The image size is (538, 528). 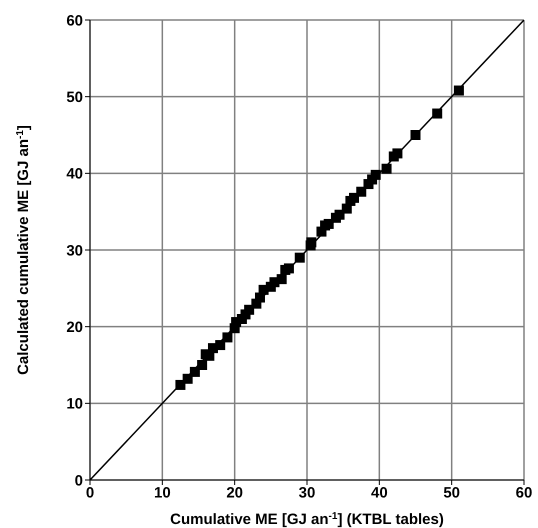 I want to click on x-tick-label: 50, so click(x=451, y=493).